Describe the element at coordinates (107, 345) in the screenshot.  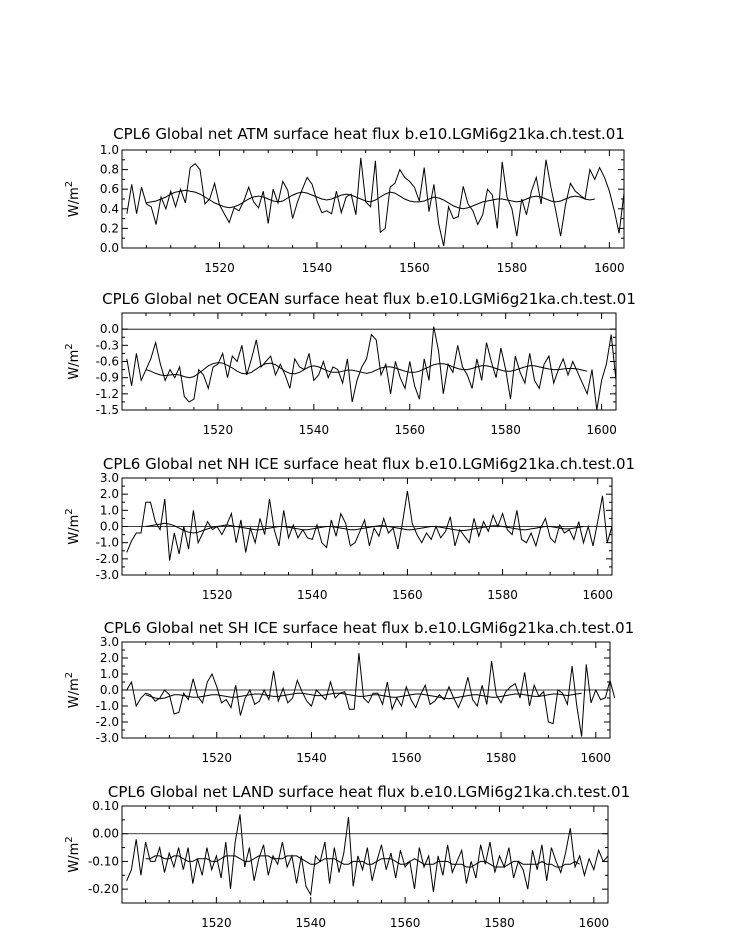
I see `y-tick-label: -0.3` at that location.